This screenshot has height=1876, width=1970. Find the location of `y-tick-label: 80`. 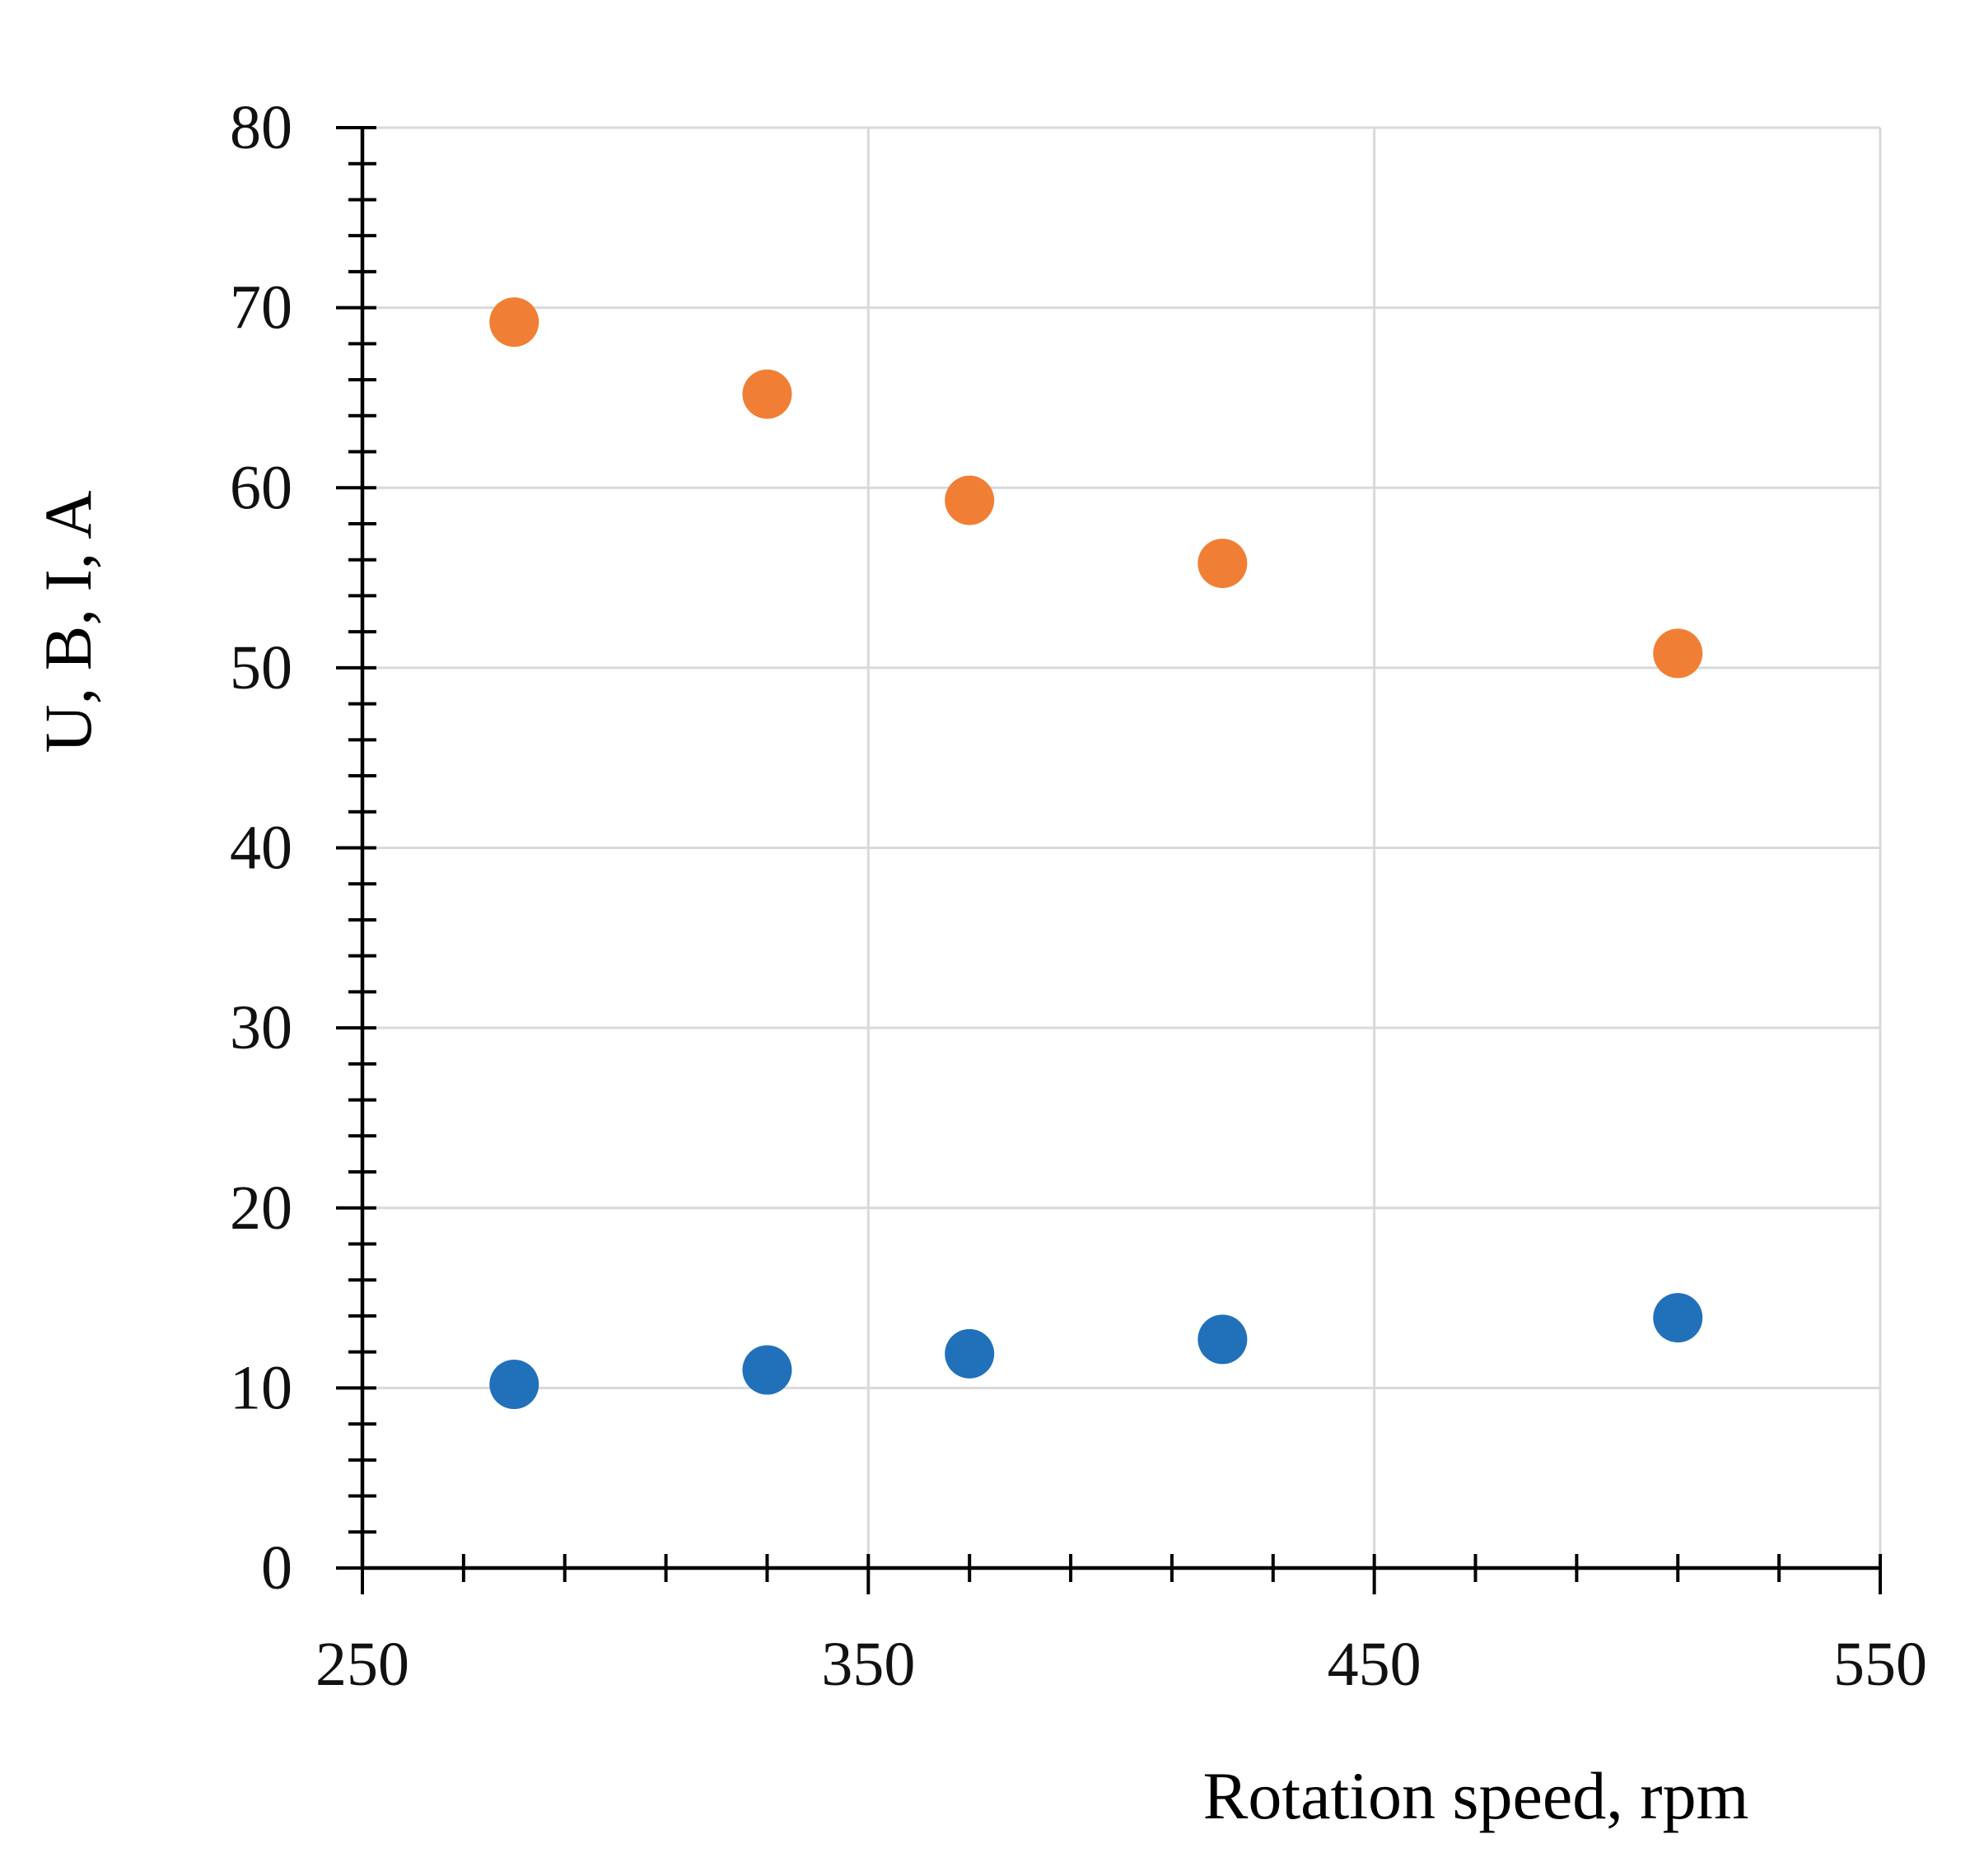

y-tick-label: 80 is located at coordinates (261, 127).